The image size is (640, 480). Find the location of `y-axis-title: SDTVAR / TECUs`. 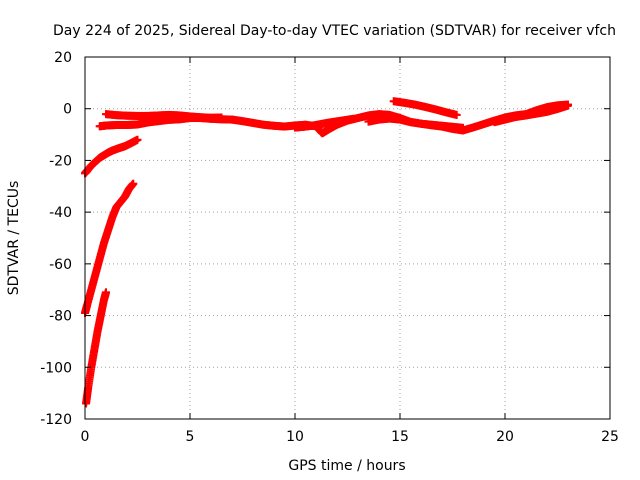

y-axis-title: SDTVAR / TECUs is located at coordinates (14, 238).